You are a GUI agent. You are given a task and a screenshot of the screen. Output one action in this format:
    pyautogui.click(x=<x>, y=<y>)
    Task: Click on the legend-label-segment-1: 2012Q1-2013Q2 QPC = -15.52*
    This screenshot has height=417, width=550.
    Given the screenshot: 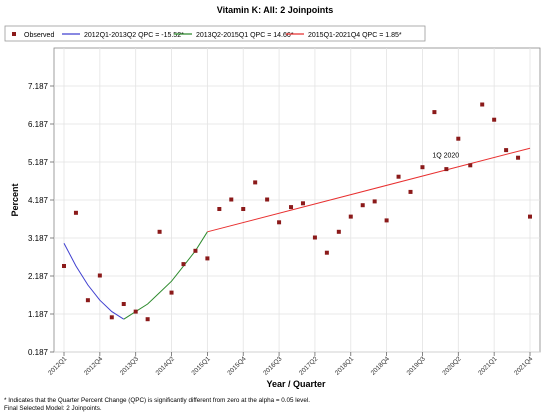 What is the action you would take?
    pyautogui.click(x=134, y=35)
    